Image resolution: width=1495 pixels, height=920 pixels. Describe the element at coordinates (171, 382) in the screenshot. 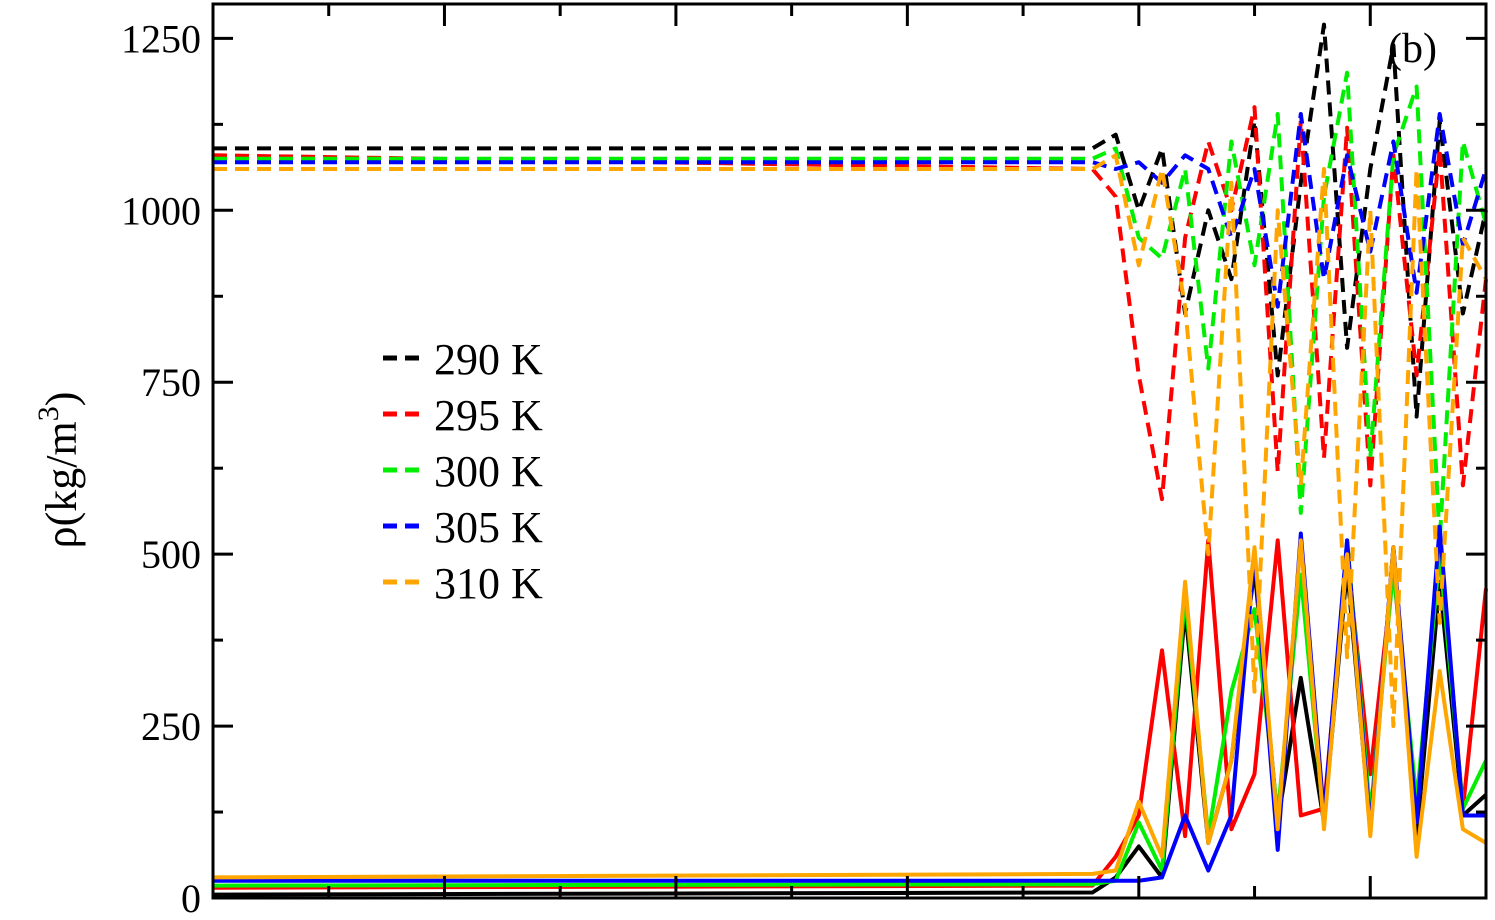

I see `y-tick-label: 750` at that location.